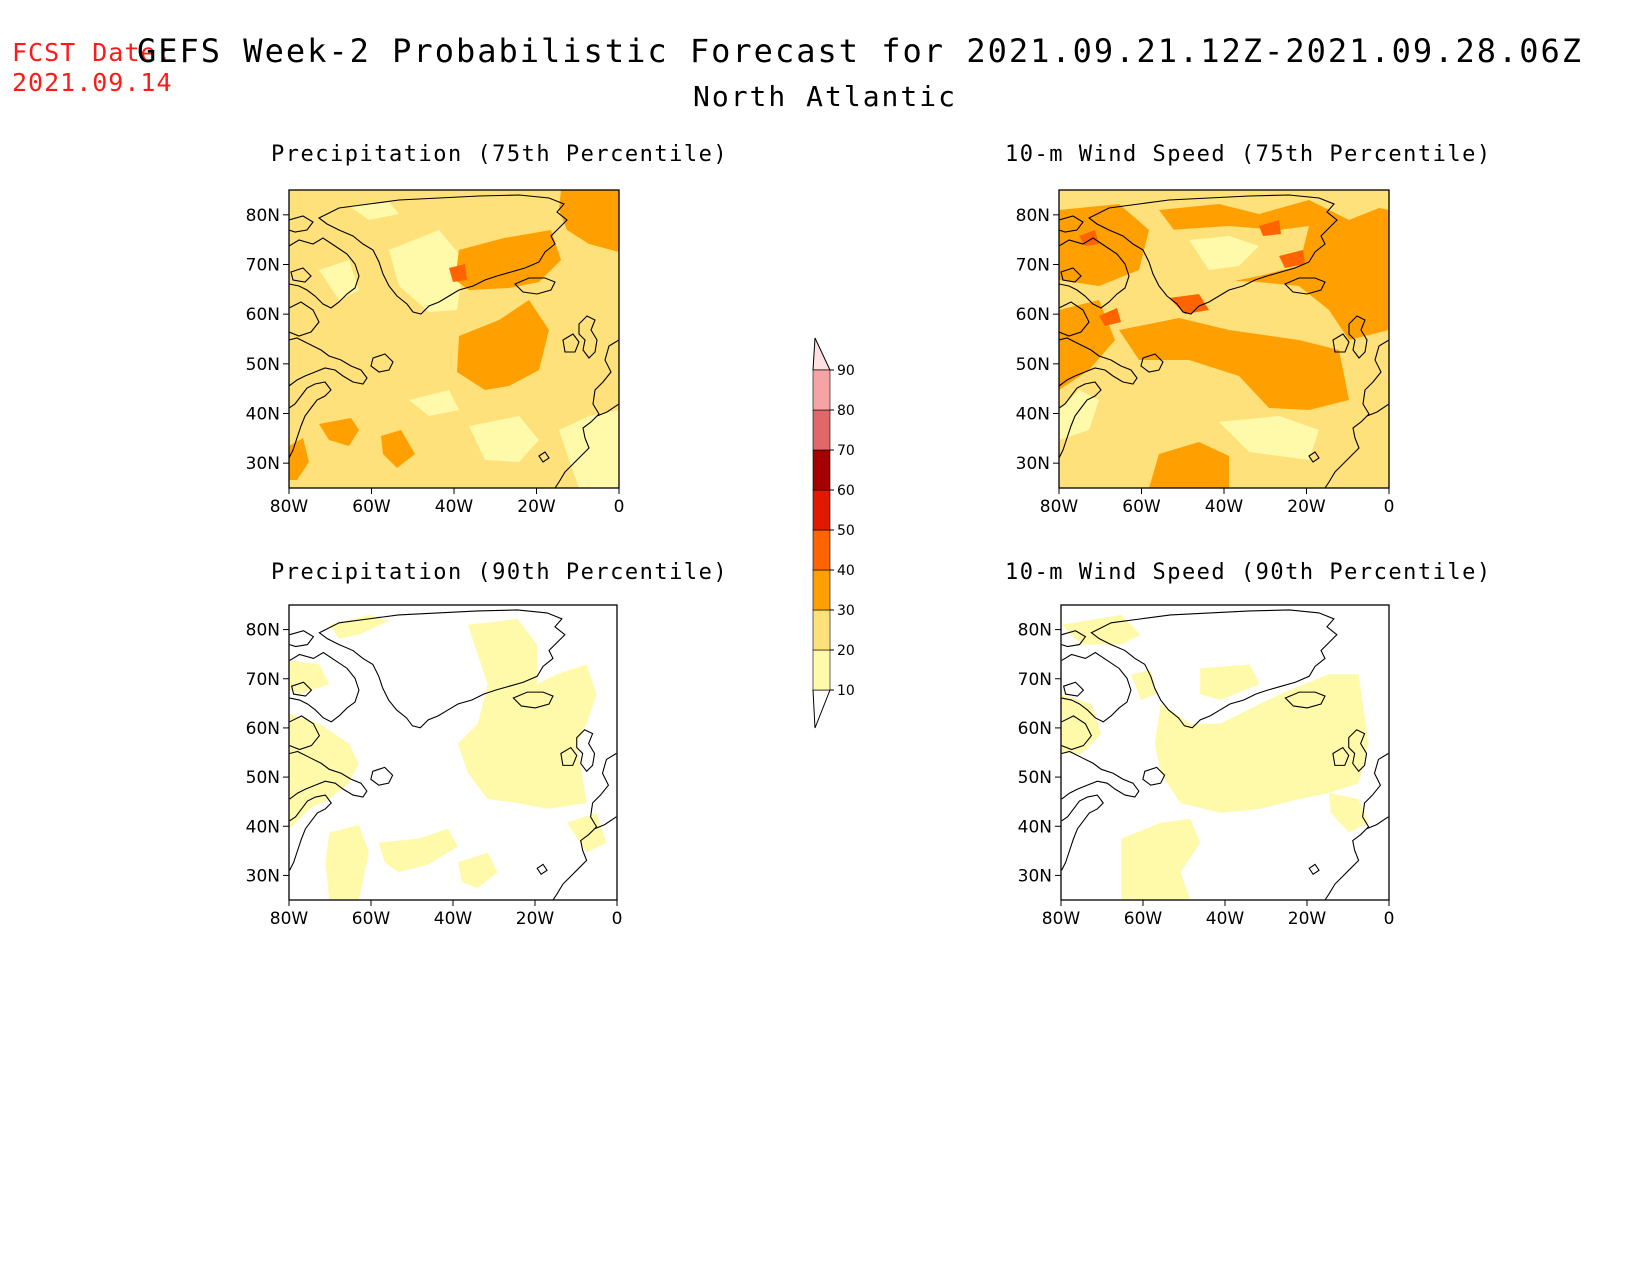 This screenshot has height=1275, width=1650. I want to click on panel-title-wind-90: 10-m Wind Speed (90th Percentile), so click(1248, 572).